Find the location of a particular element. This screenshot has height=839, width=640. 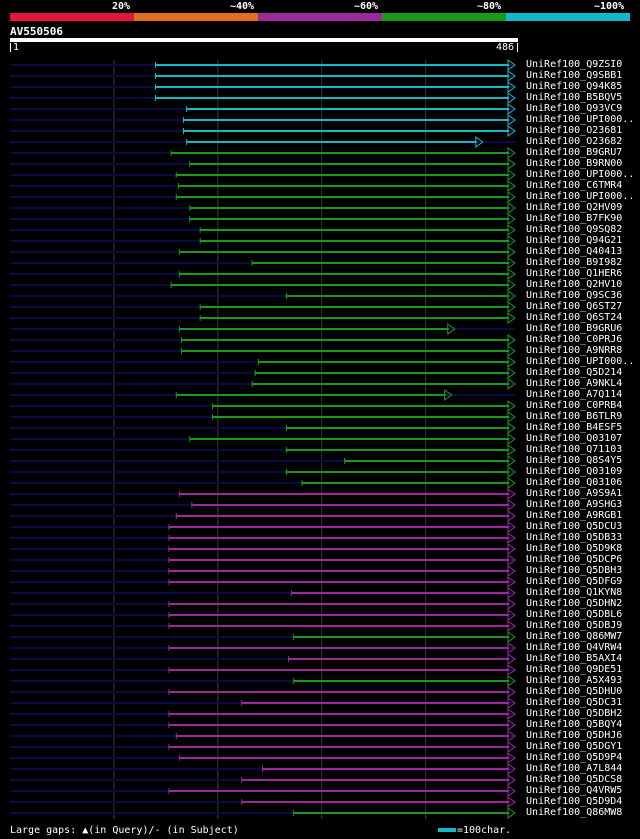

hit-name: UniRef100_B6TLR9 is located at coordinates (574, 416).